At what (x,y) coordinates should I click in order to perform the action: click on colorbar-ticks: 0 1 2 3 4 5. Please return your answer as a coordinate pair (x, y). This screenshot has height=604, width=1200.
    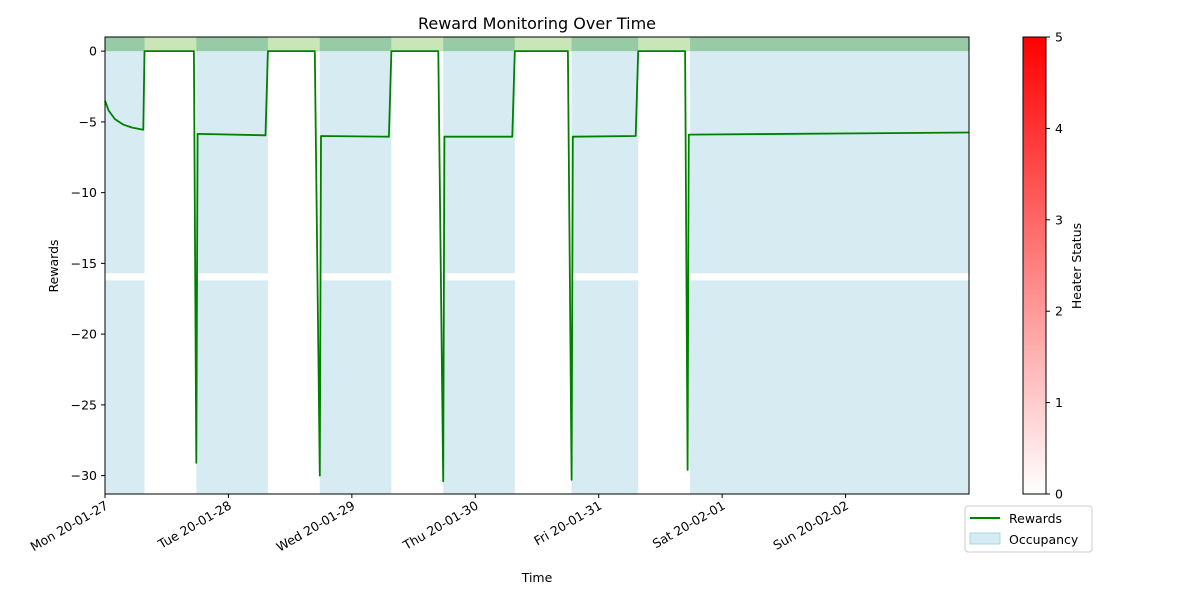
    Looking at the image, I should click on (1054, 266).